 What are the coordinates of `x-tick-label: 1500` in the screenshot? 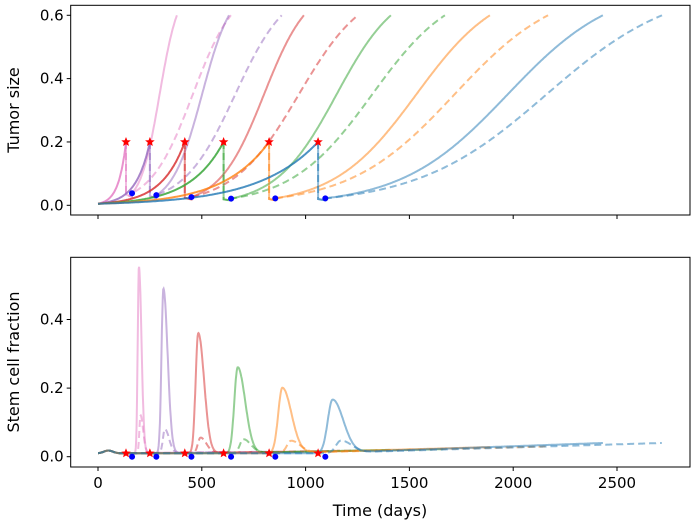 It's located at (409, 483).